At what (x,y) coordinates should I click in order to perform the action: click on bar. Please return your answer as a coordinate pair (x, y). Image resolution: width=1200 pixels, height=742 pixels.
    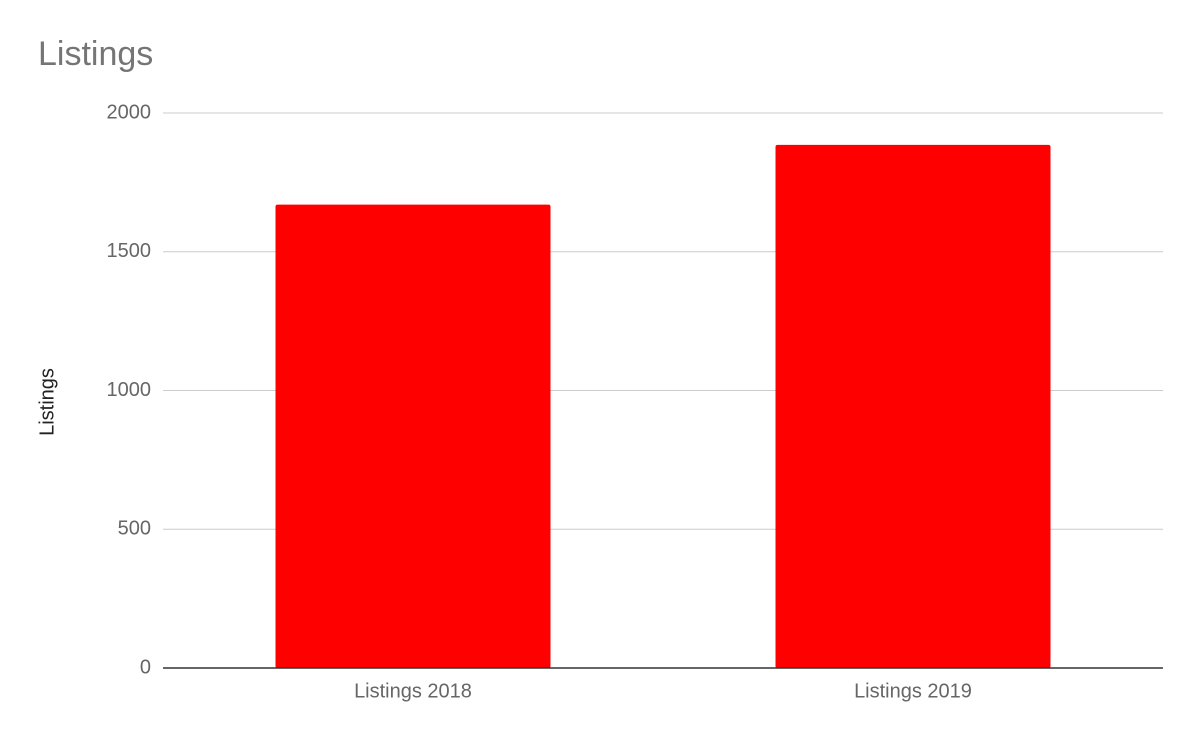
    Looking at the image, I should click on (413, 436).